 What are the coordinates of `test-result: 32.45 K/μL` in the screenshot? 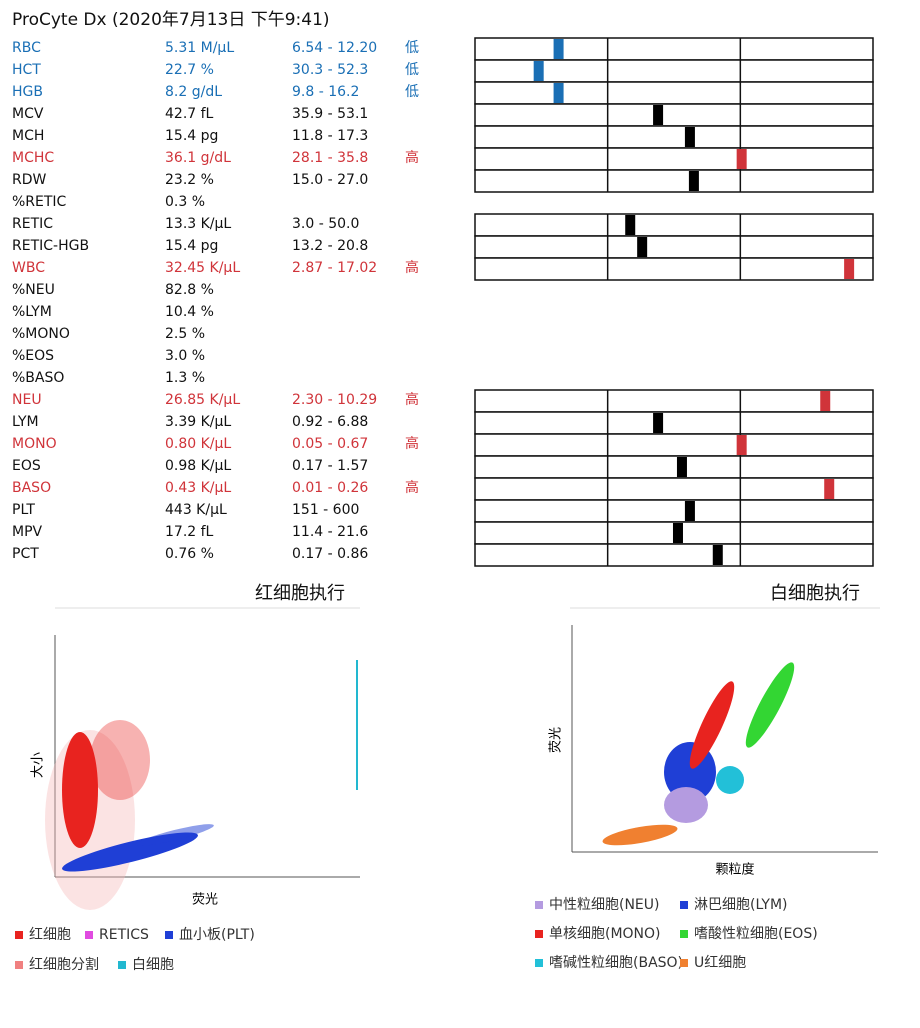 It's located at (202, 268).